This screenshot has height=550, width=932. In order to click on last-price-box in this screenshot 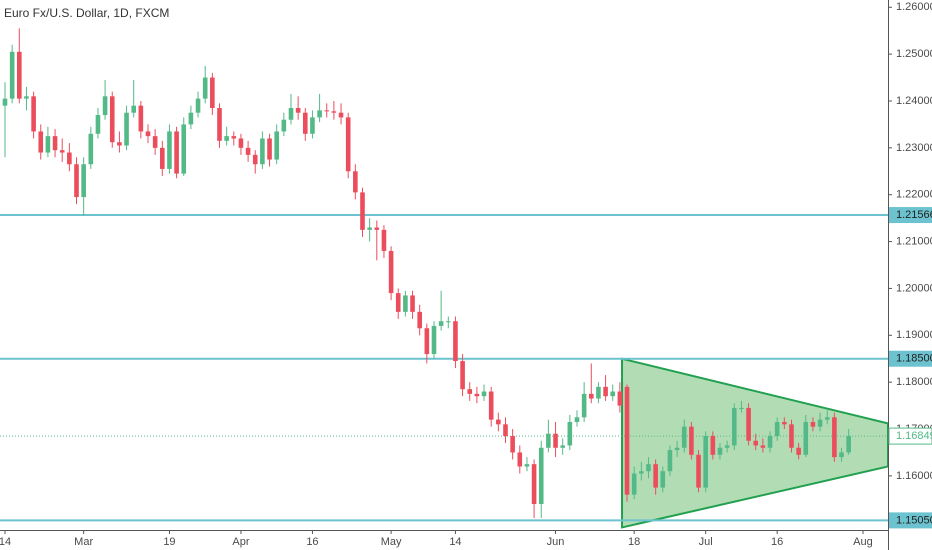, I will do `click(910, 436)`.